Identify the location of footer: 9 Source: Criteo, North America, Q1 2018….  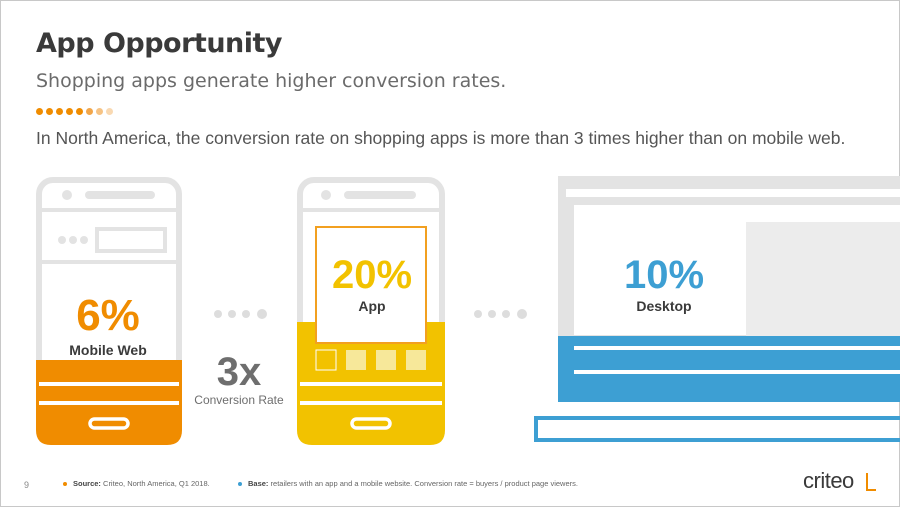
(450, 486).